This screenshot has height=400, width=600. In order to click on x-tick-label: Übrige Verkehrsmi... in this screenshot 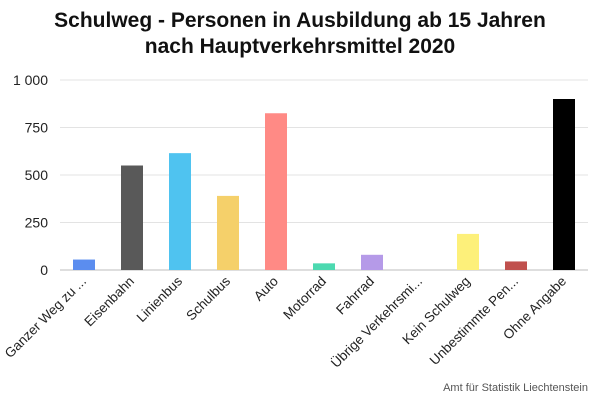, I will do `click(376, 322)`.